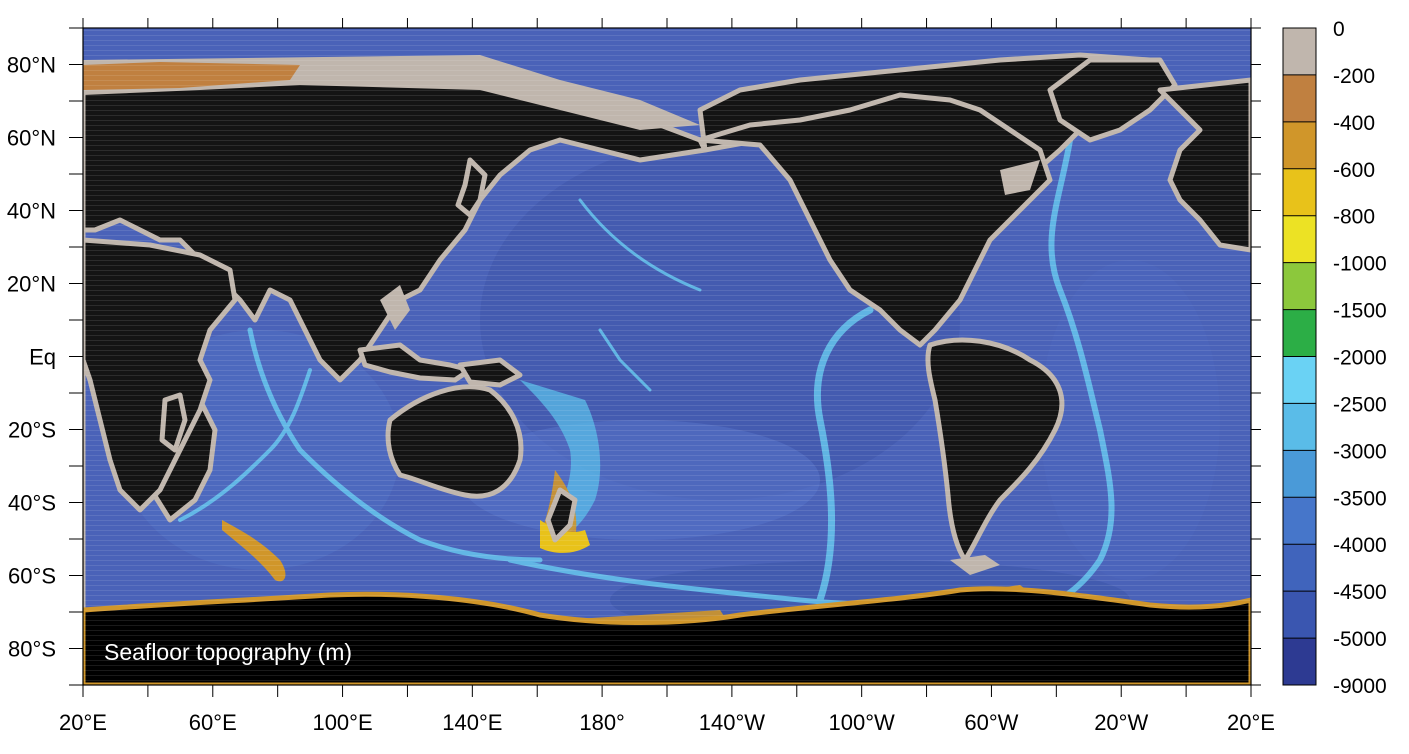 This screenshot has width=1409, height=754. I want to click on y-tick-label: 80°N, so click(31, 65).